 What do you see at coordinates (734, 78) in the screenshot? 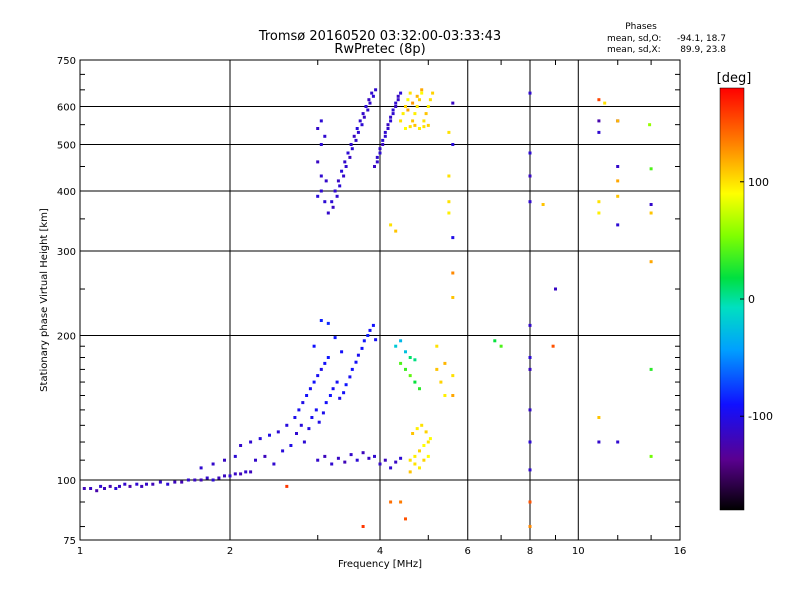
I see `colorbar-unit: [deg]` at bounding box center [734, 78].